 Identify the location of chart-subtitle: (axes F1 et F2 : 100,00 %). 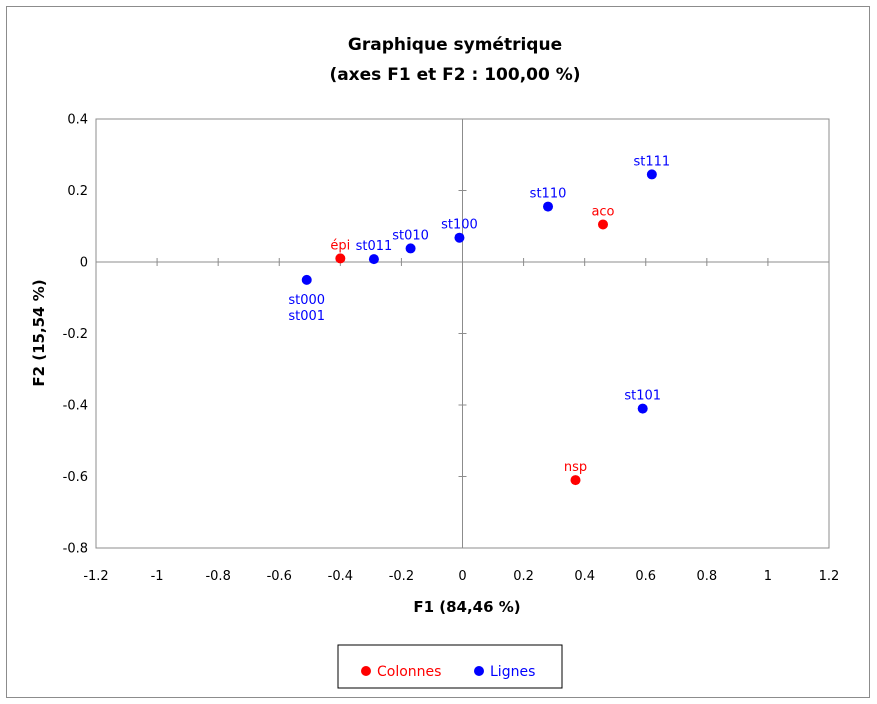
(454, 75).